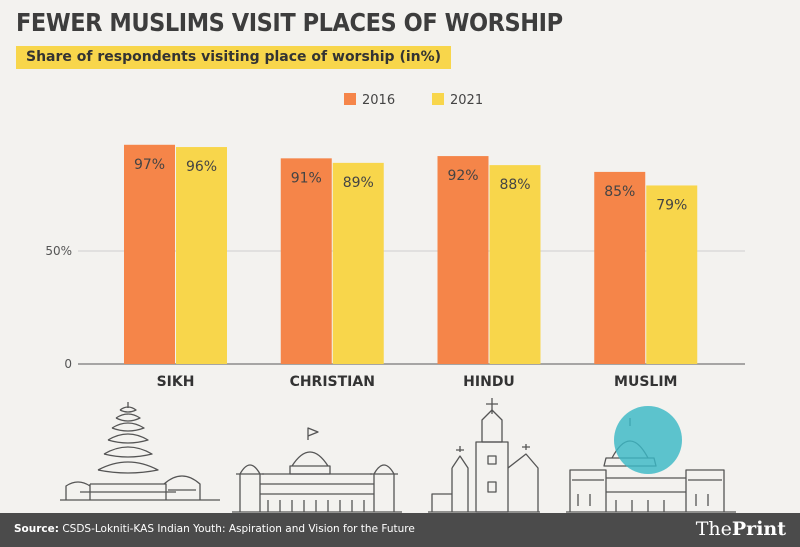 The image size is (800, 547). Describe the element at coordinates (358, 263) in the screenshot. I see `bar-2021-christian` at that location.